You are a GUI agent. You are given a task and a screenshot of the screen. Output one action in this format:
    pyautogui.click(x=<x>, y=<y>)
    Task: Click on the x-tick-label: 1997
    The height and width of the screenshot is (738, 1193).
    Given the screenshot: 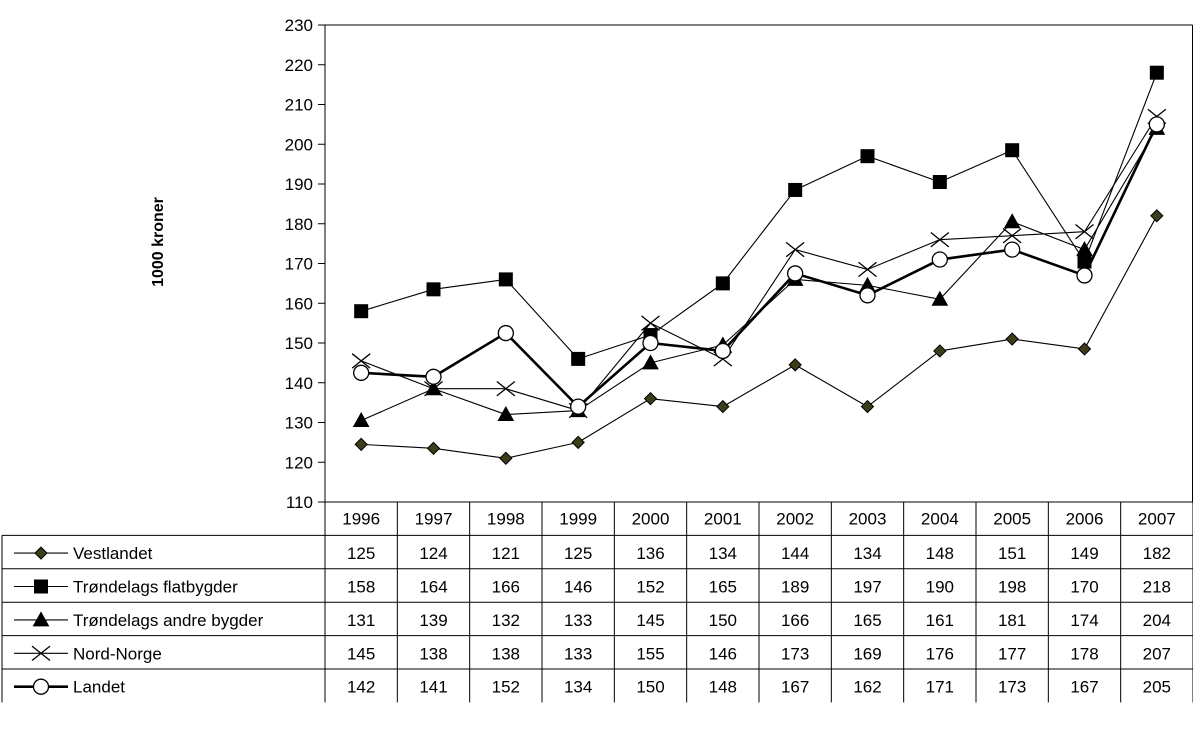 What is the action you would take?
    pyautogui.click(x=434, y=519)
    